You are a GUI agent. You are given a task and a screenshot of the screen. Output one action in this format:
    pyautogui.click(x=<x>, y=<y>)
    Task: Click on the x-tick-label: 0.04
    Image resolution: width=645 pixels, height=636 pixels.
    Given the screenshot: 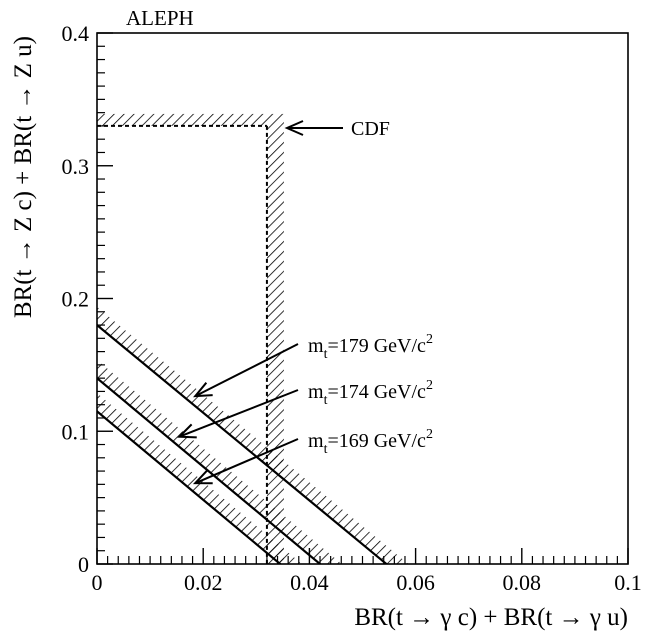 What is the action you would take?
    pyautogui.click(x=309, y=582)
    